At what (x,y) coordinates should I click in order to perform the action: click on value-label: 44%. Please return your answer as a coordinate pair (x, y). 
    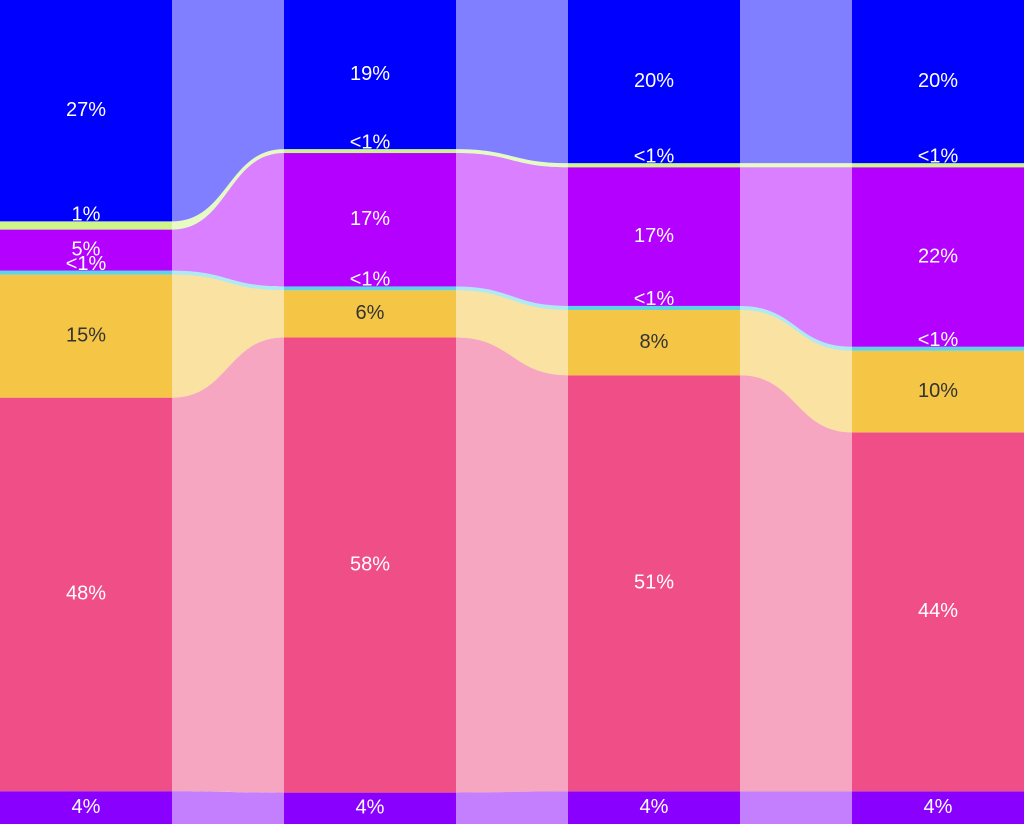
    Looking at the image, I should click on (938, 611).